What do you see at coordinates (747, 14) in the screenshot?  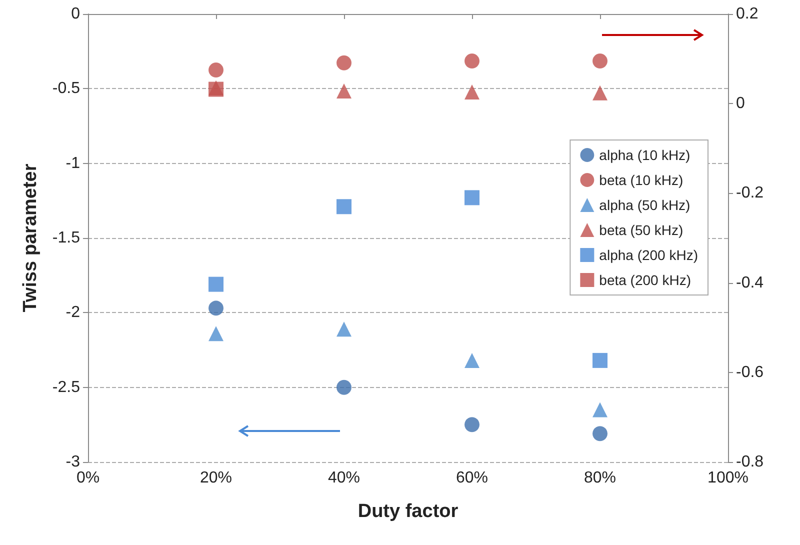 I see `y2-tick-label: 0.2` at bounding box center [747, 14].